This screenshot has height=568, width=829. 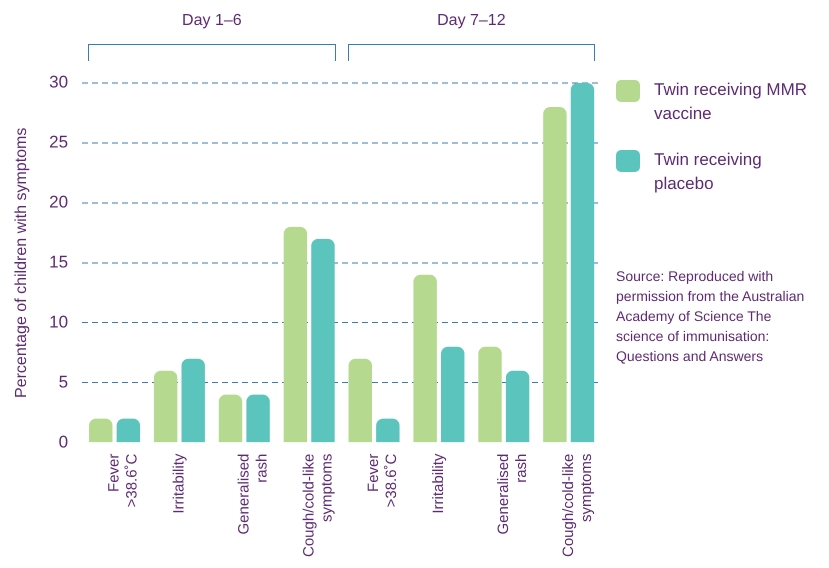 I want to click on text: Day 7–12, so click(x=471, y=21).